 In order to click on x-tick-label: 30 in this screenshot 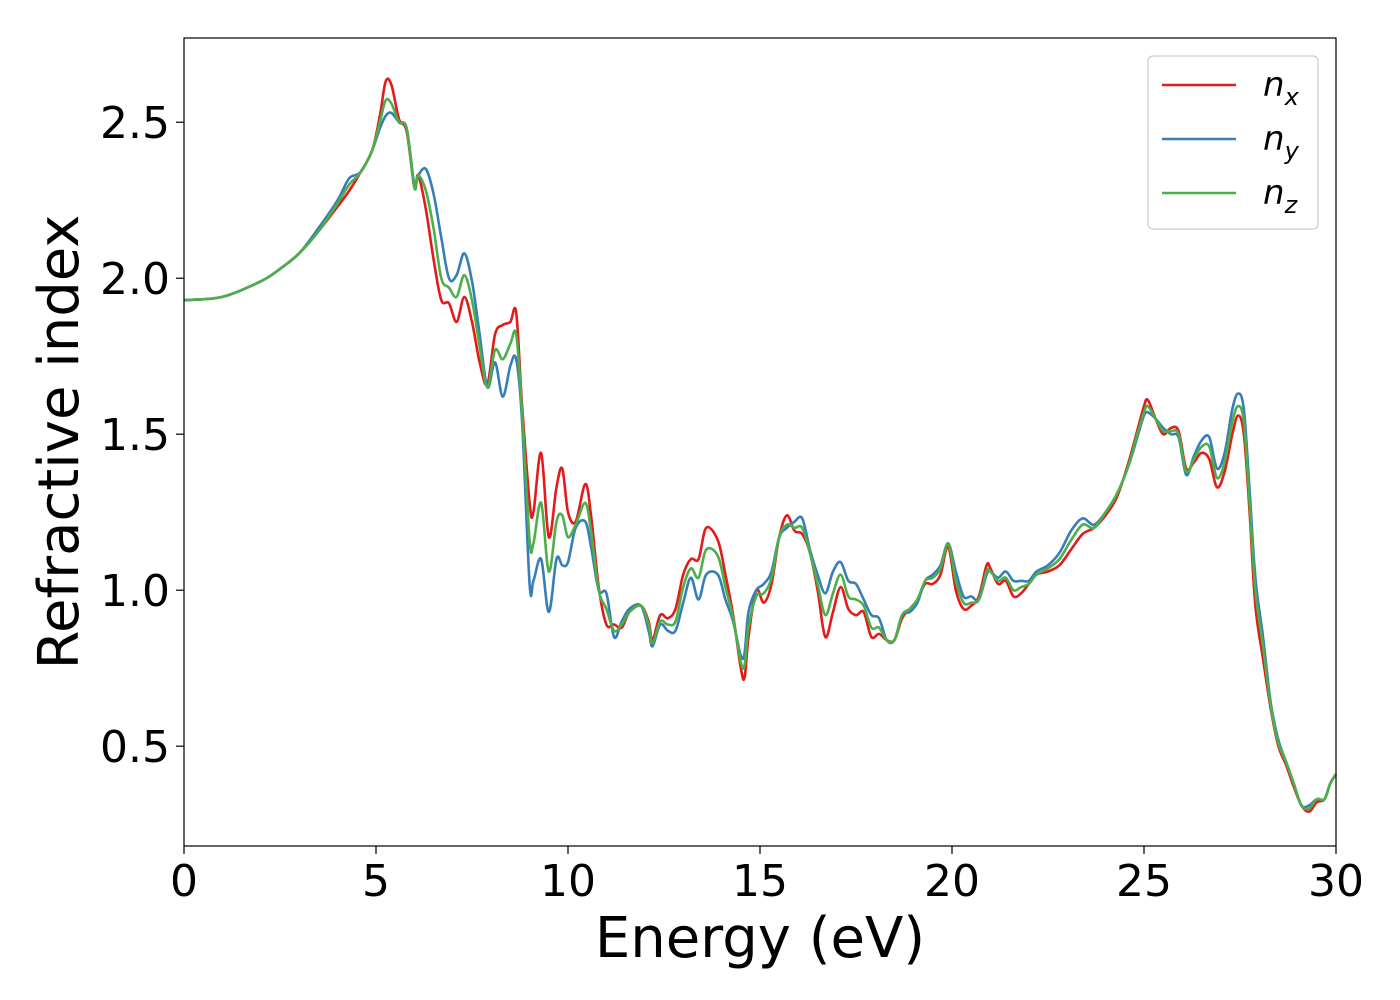, I will do `click(1336, 881)`.